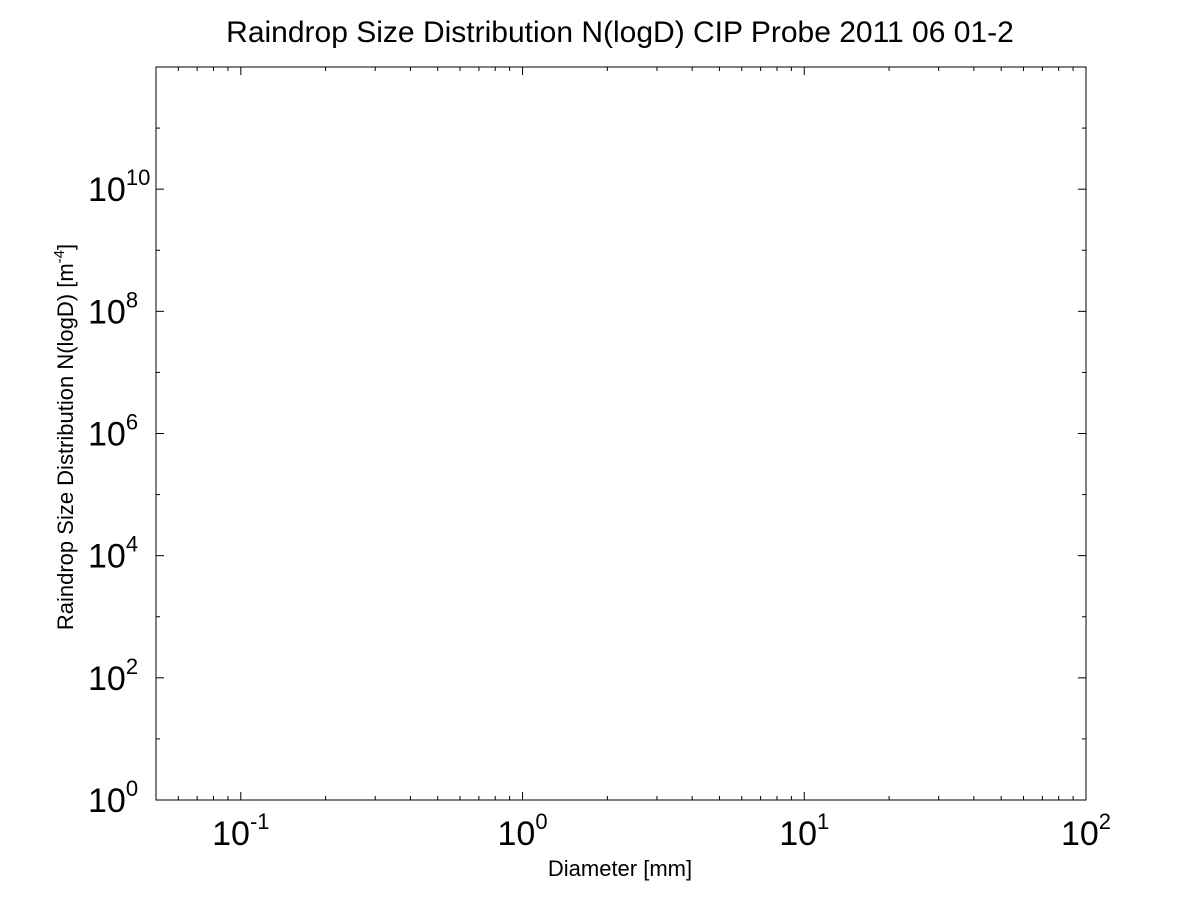 The height and width of the screenshot is (900, 1200). Describe the element at coordinates (1105, 821) in the screenshot. I see `x-tick-label-exponent: 2` at that location.